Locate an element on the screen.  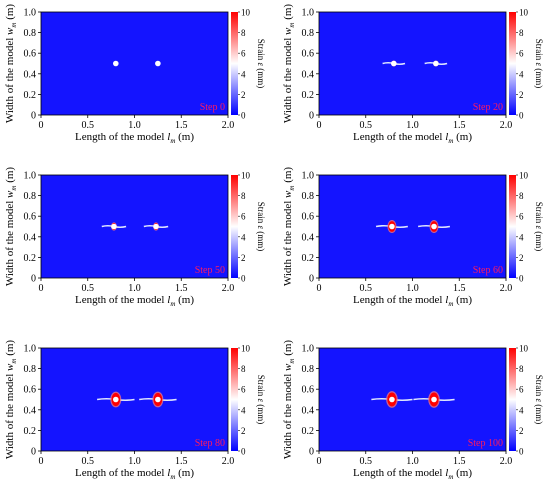
strain-field is located at coordinates (134, 226).